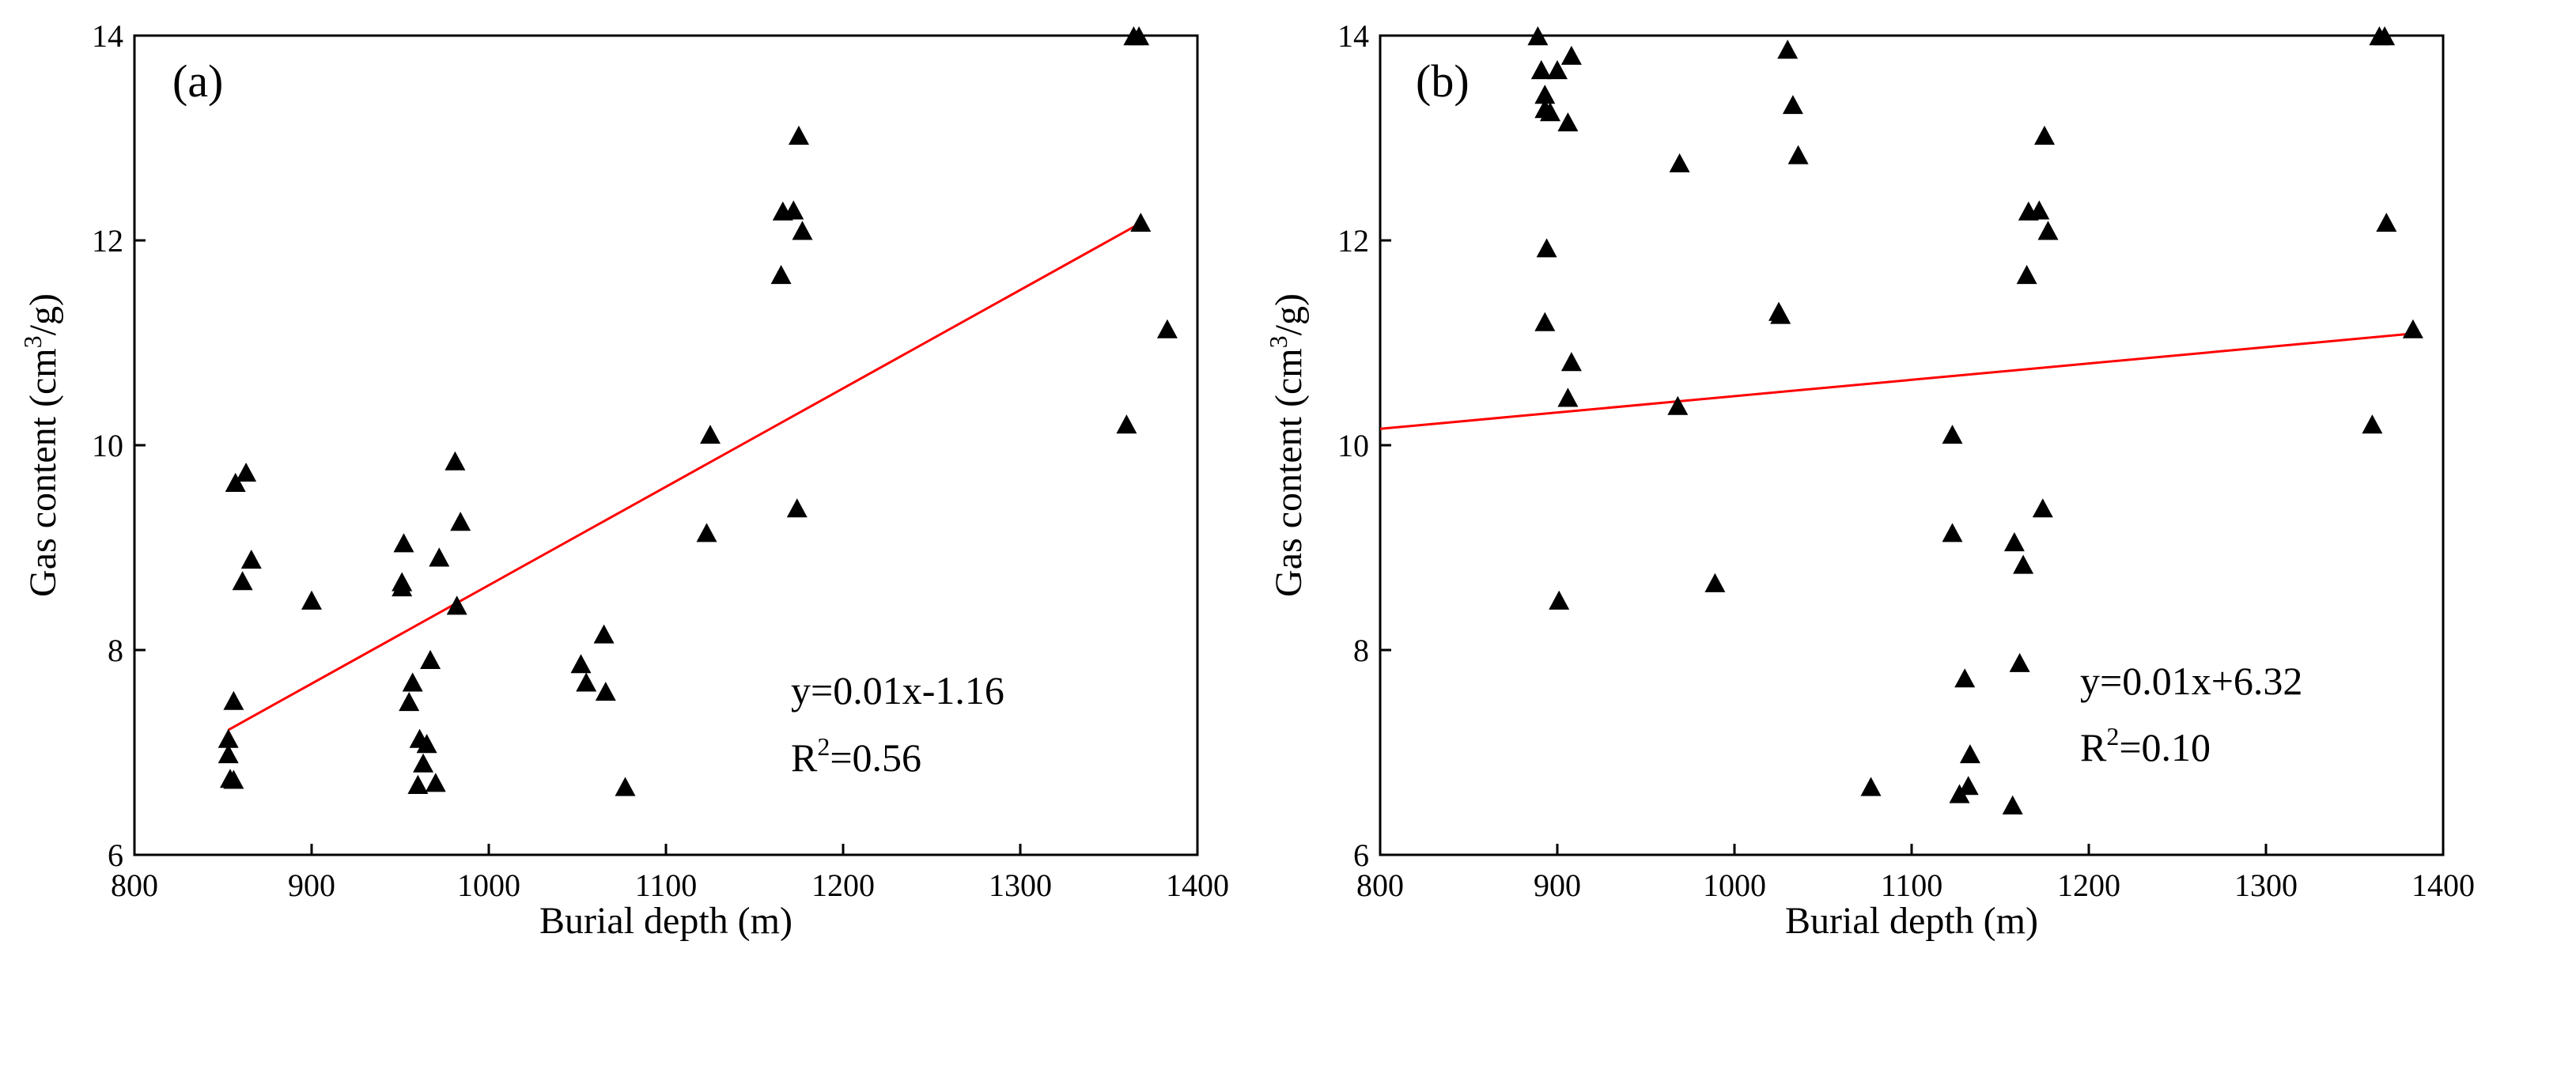 The image size is (2576, 1081). What do you see at coordinates (2266, 885) in the screenshot?
I see `x-tick-label: 1300` at bounding box center [2266, 885].